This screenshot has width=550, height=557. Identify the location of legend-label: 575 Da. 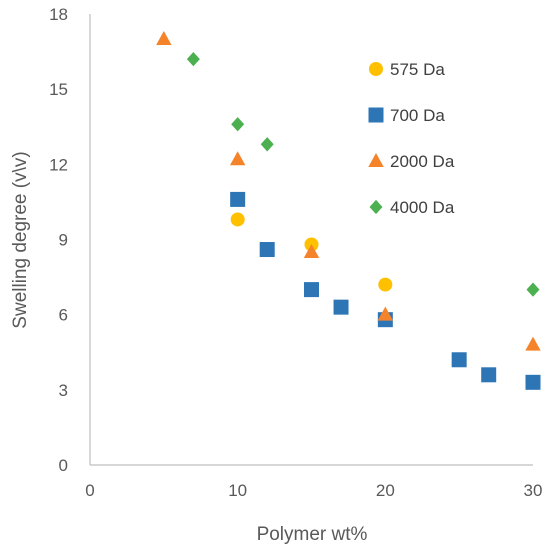
(417, 69).